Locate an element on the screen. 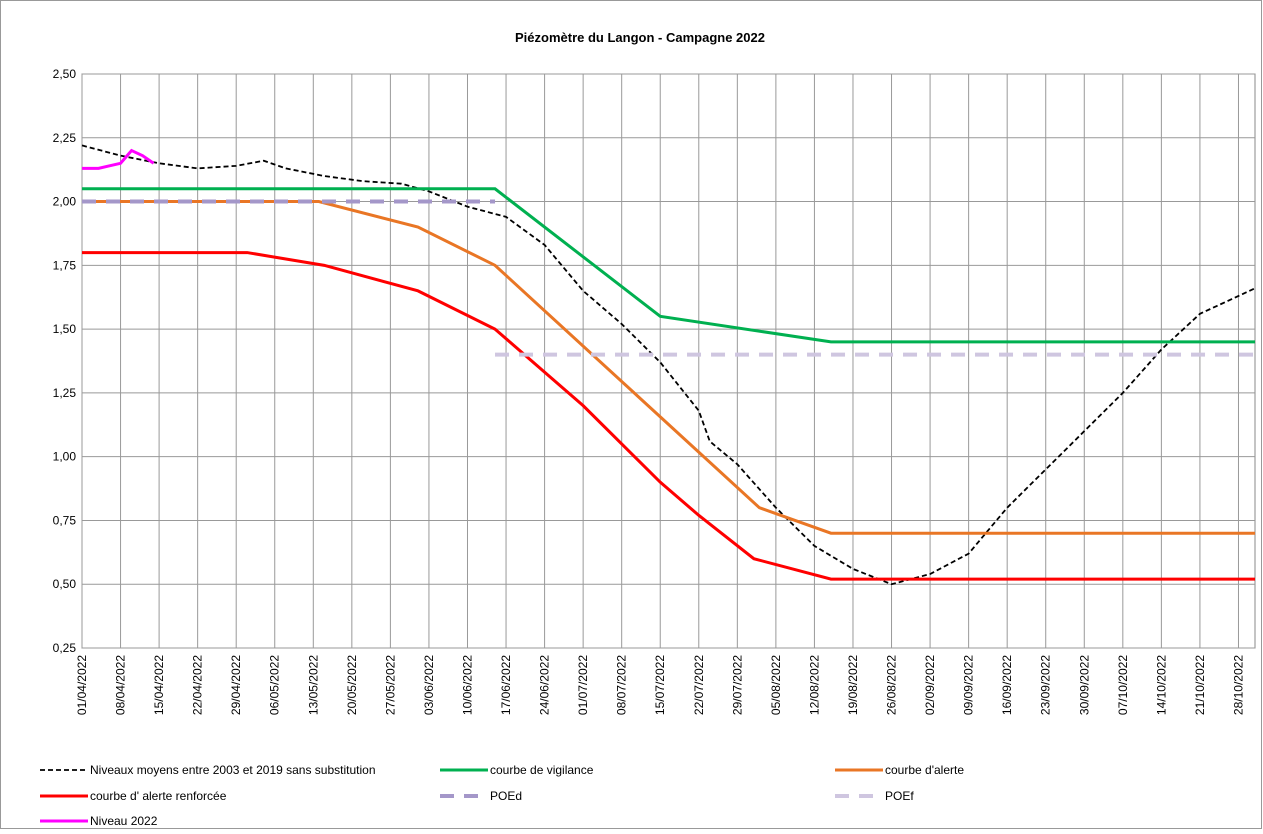  legend-label: POEd is located at coordinates (506, 796).